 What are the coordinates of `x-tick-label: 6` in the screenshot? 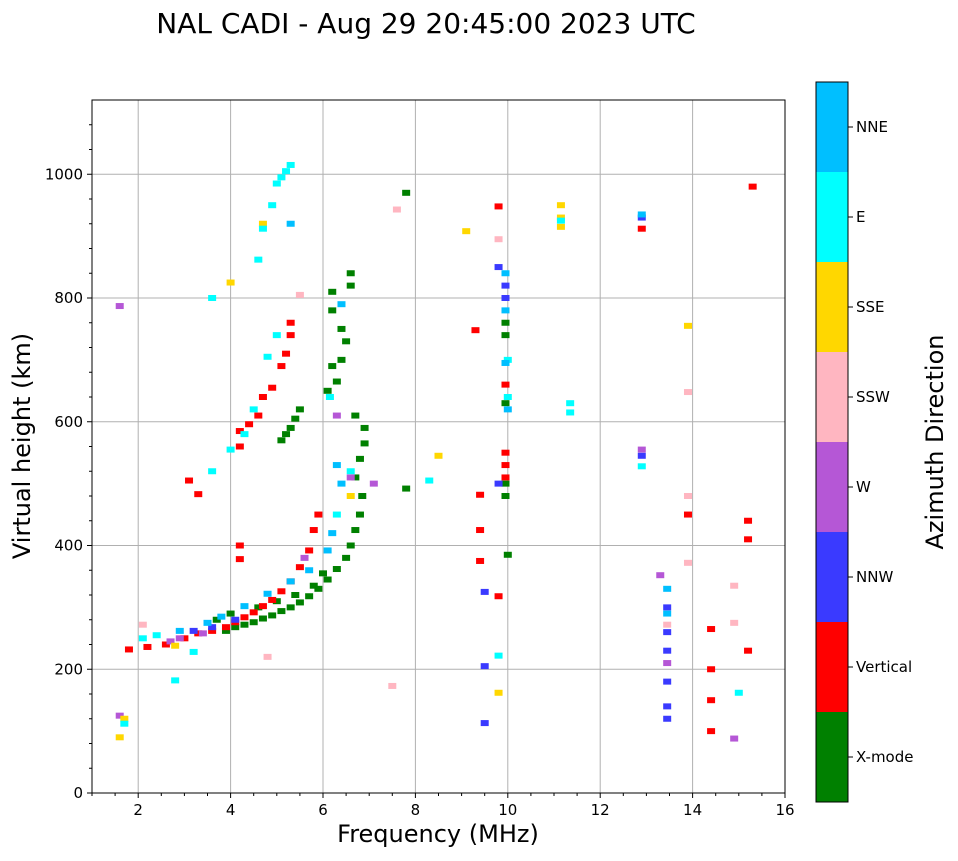 It's located at (323, 810).